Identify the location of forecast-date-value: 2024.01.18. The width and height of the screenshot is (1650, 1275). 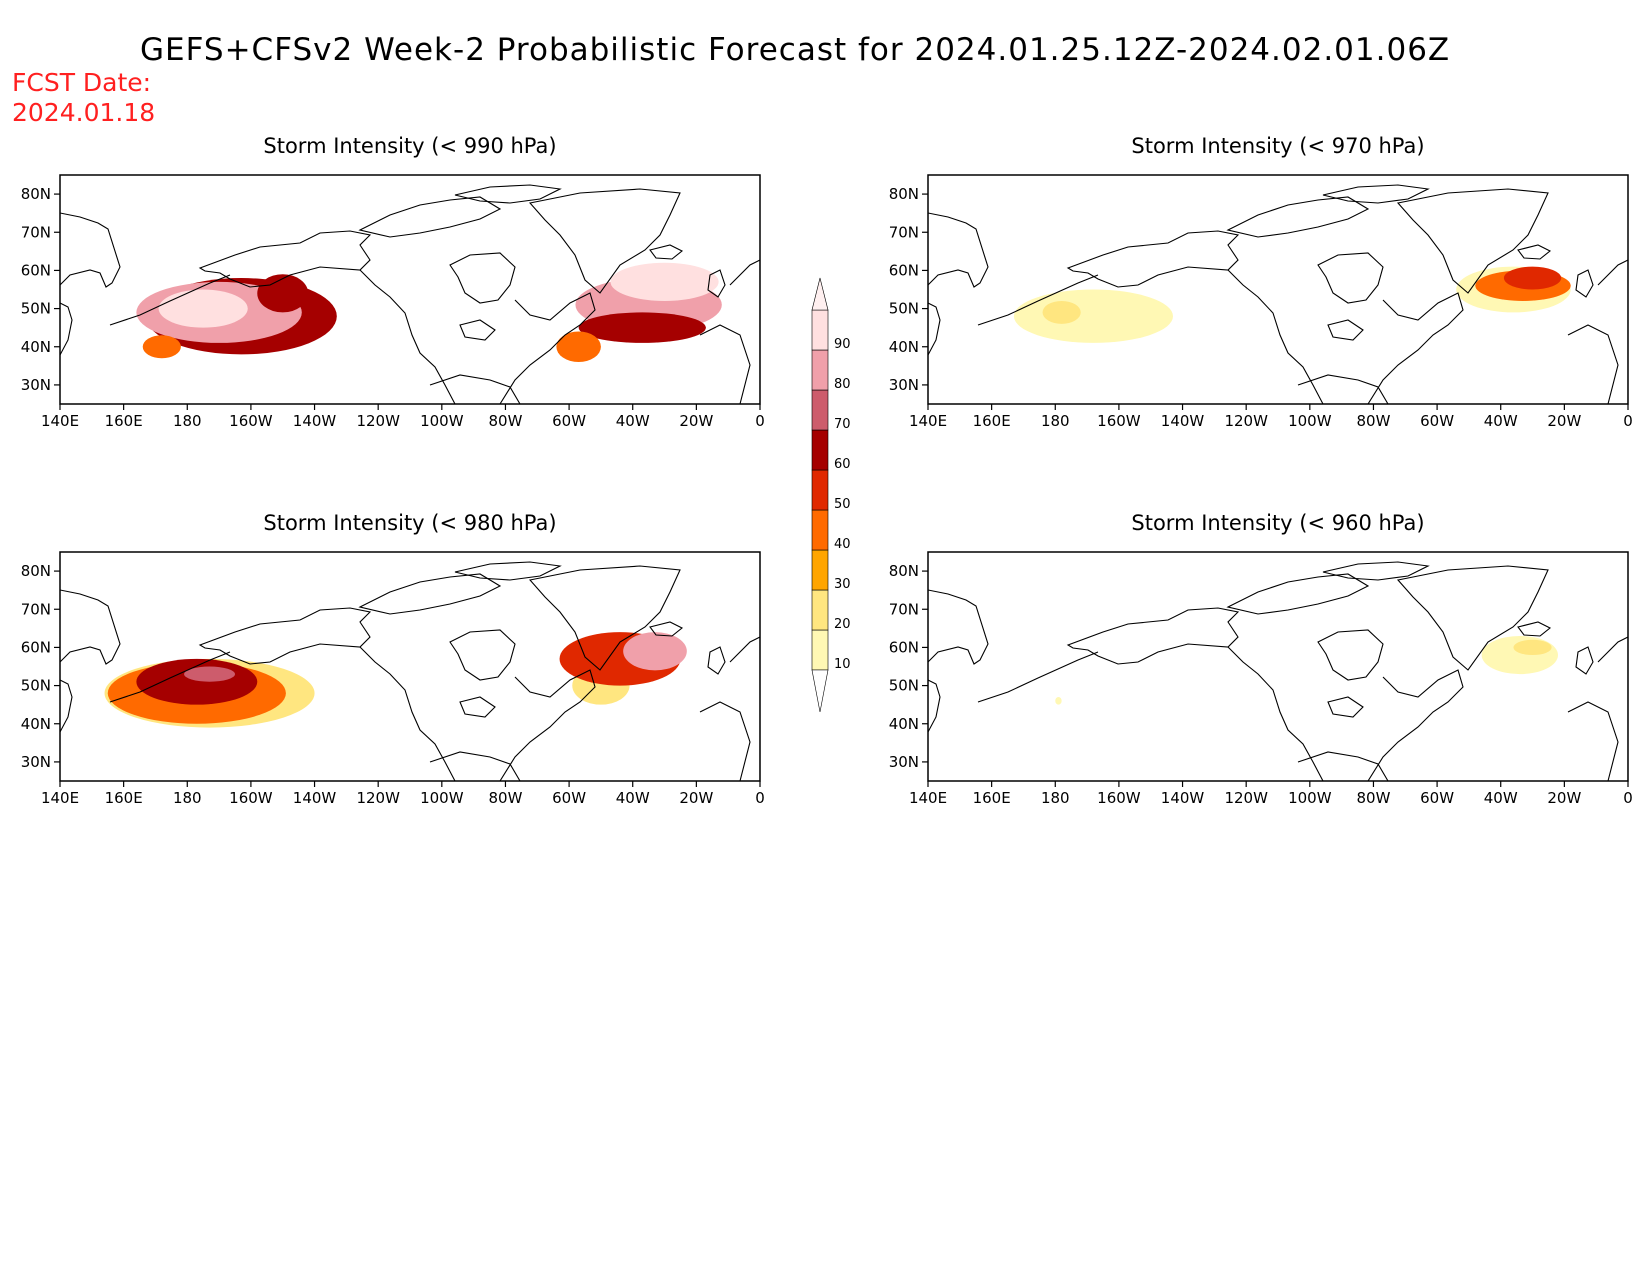
(84, 112).